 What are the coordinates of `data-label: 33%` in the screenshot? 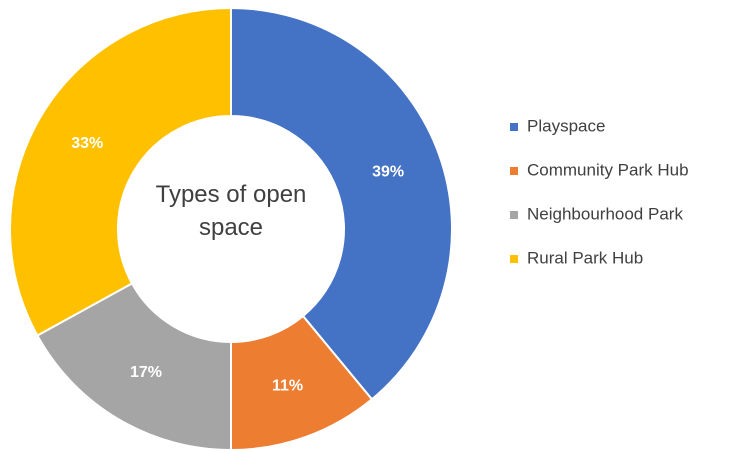 It's located at (87, 143).